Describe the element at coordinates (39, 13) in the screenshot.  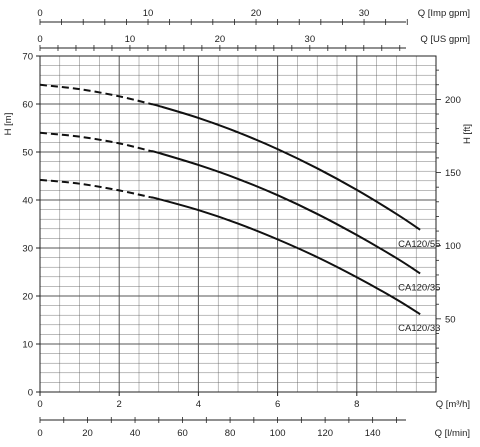
I see `x-impgpm-tick-label: 0` at that location.